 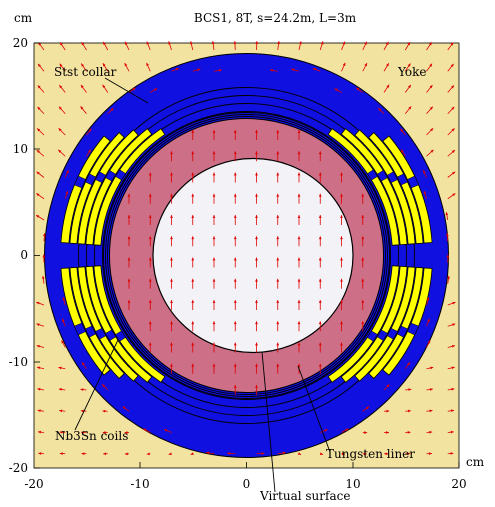 What do you see at coordinates (18, 362) in the screenshot?
I see `y-tick-label: -10` at bounding box center [18, 362].